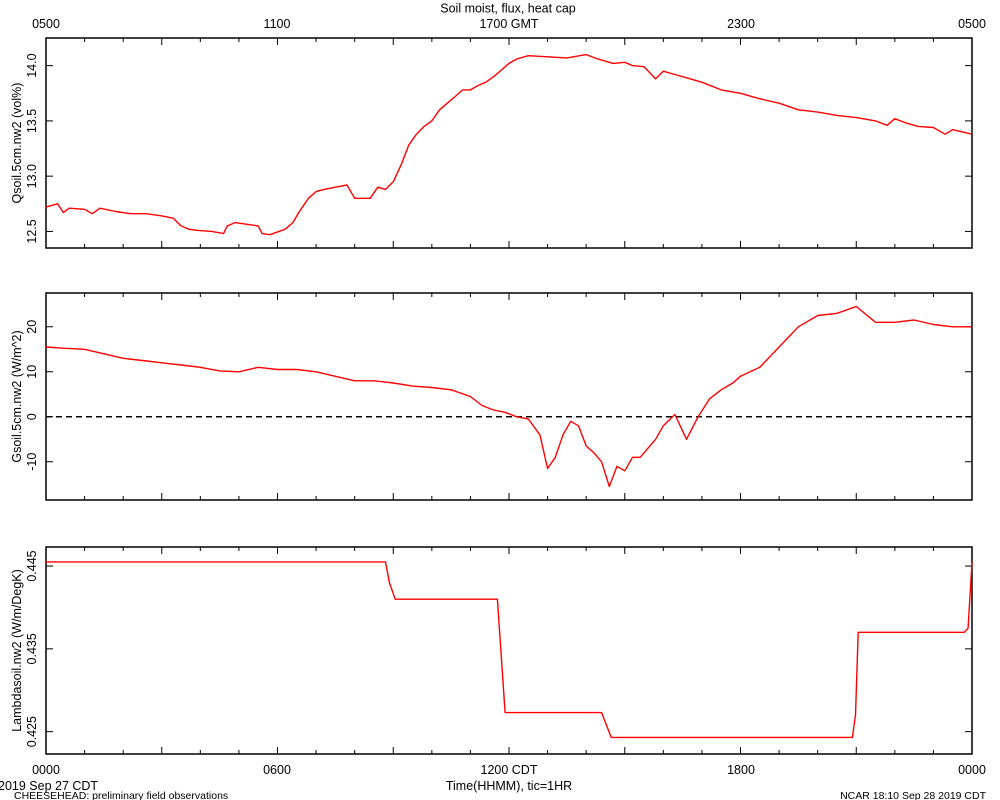 Image resolution: width=1000 pixels, height=800 pixels. What do you see at coordinates (32, 648) in the screenshot?
I see `y-tick-label: 0.435` at bounding box center [32, 648].